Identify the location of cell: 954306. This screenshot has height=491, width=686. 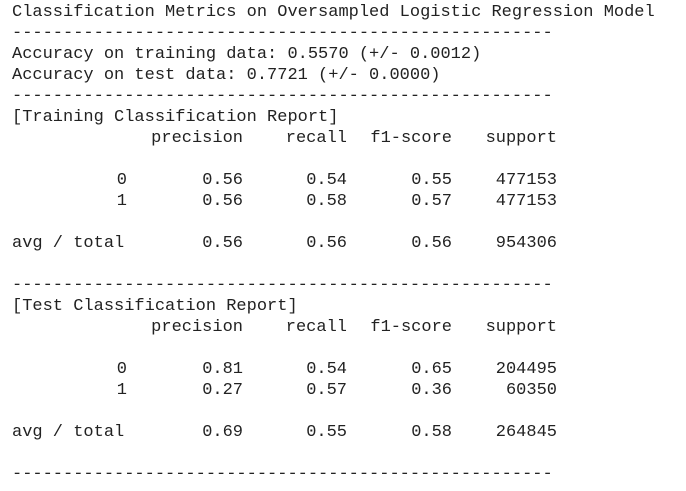
(526, 243).